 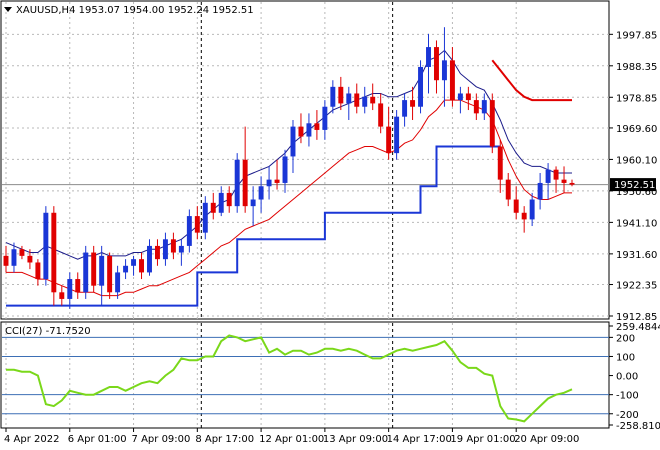 What do you see at coordinates (636, 129) in the screenshot?
I see `price-tick-label: 1969.60` at bounding box center [636, 129].